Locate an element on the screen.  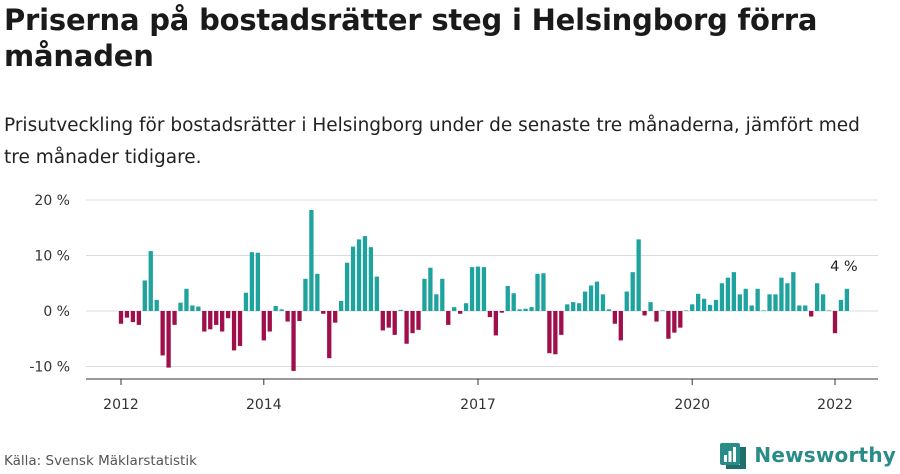
x-tick-label: 2022 is located at coordinates (835, 405).